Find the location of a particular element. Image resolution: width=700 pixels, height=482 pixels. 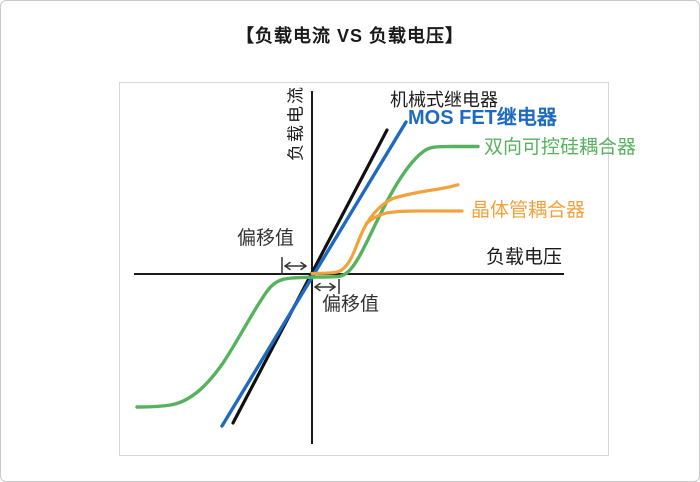

offset-value-label-left: 偏移值 is located at coordinates (266, 238).